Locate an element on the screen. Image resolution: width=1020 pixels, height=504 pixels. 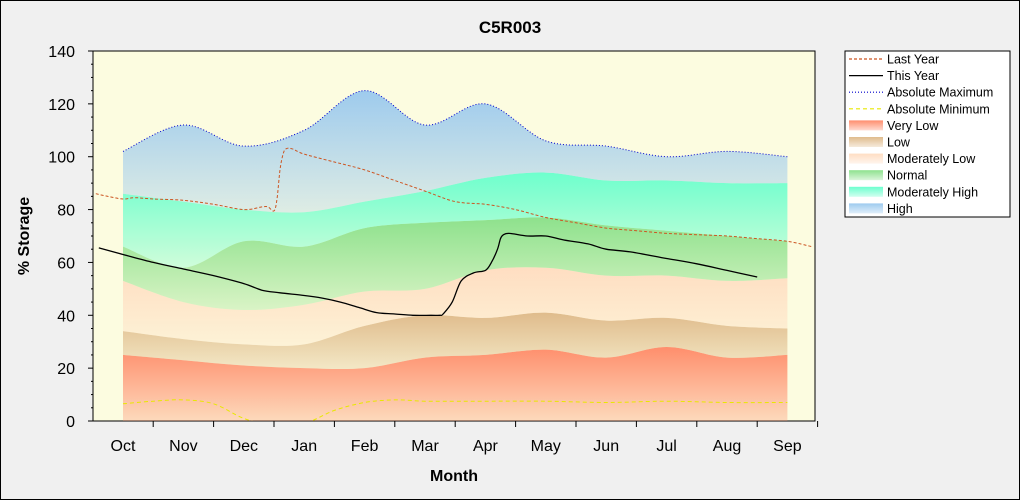
x-tick-label: Nov is located at coordinates (183, 446).